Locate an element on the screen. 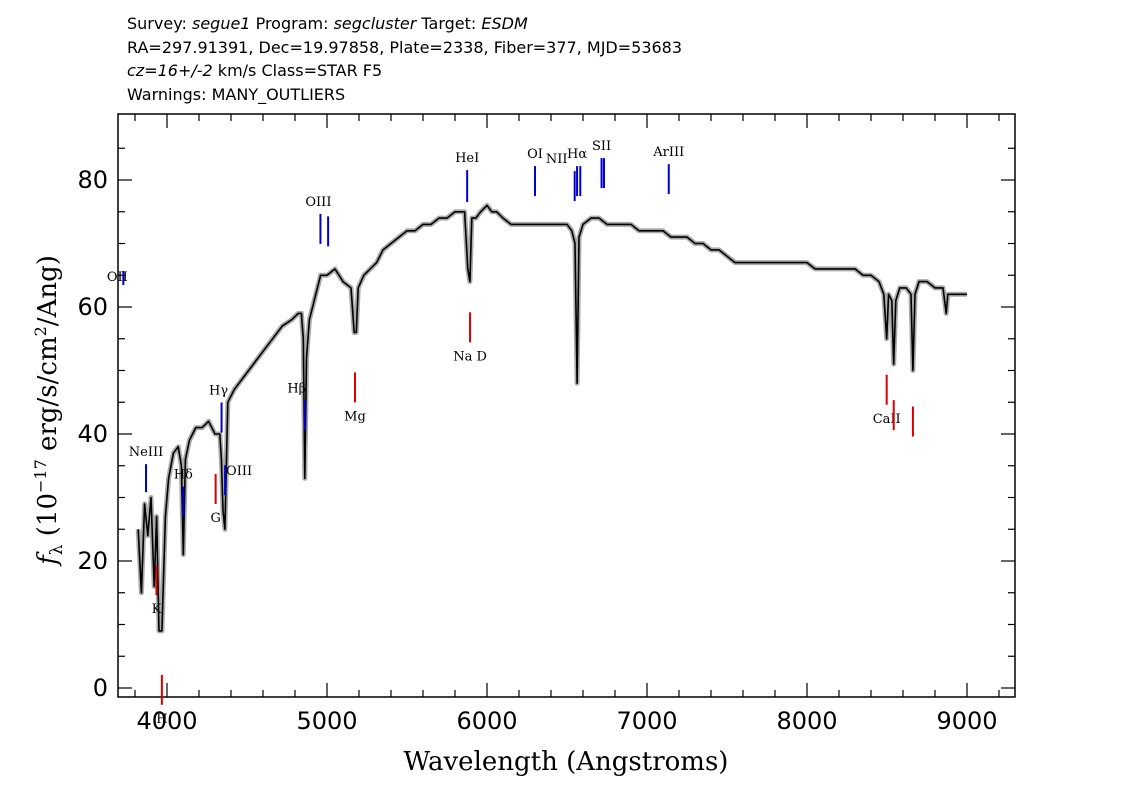 The image size is (1134, 810). emission-line-label: ArIII is located at coordinates (668, 152).